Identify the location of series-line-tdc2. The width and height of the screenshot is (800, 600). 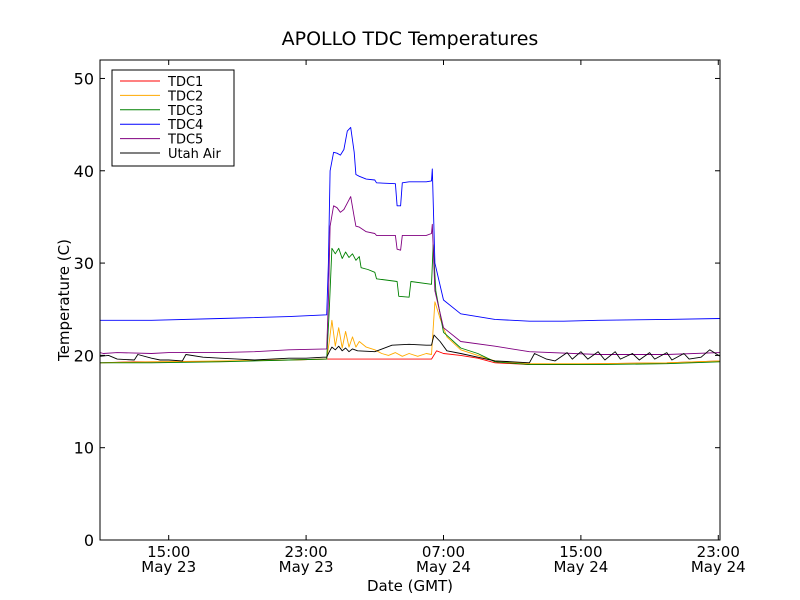
(410, 333).